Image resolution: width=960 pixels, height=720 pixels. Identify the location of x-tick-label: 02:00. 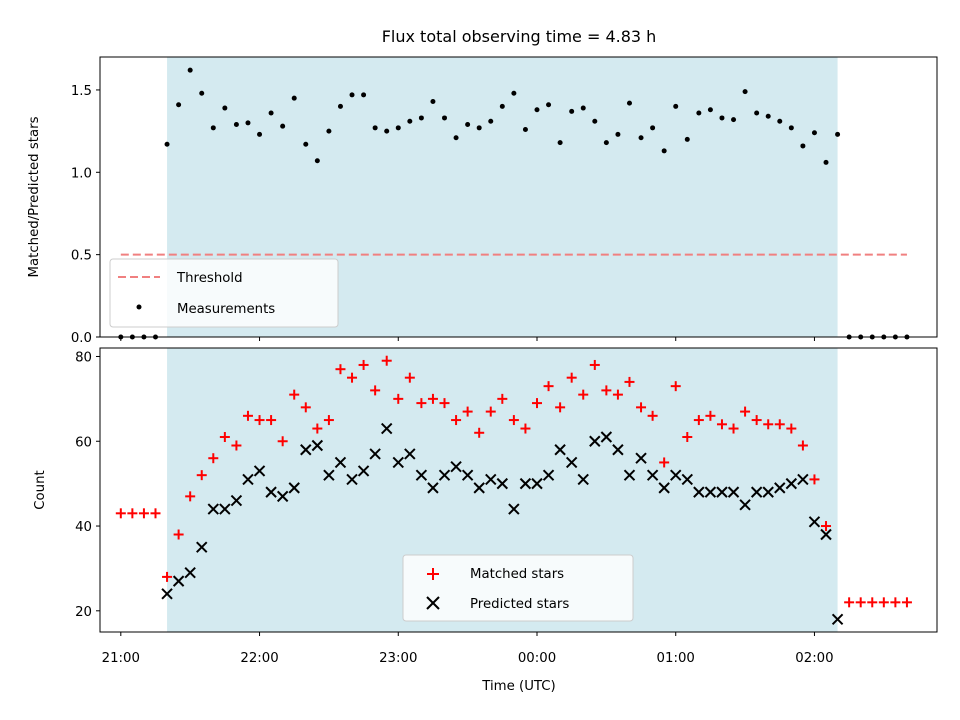
(814, 658).